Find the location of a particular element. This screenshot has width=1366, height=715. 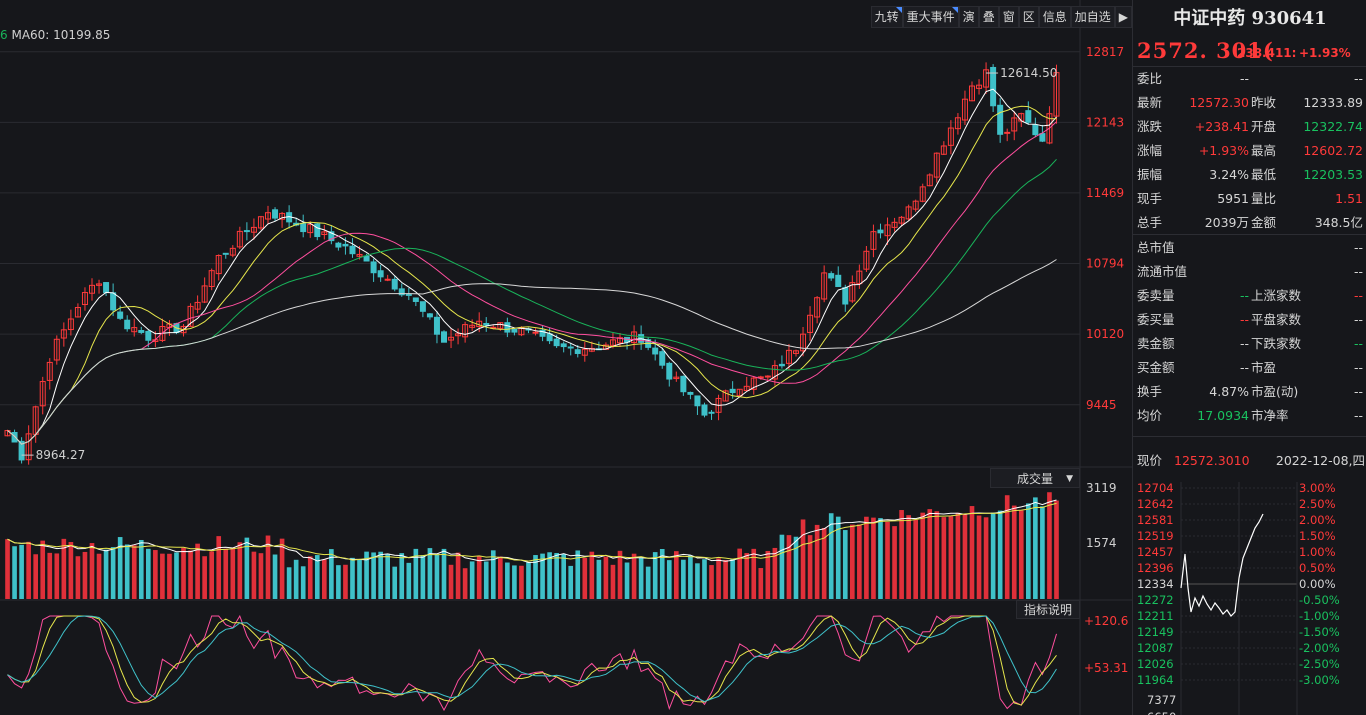

toolbar-2: 演 is located at coordinates (968, 17).